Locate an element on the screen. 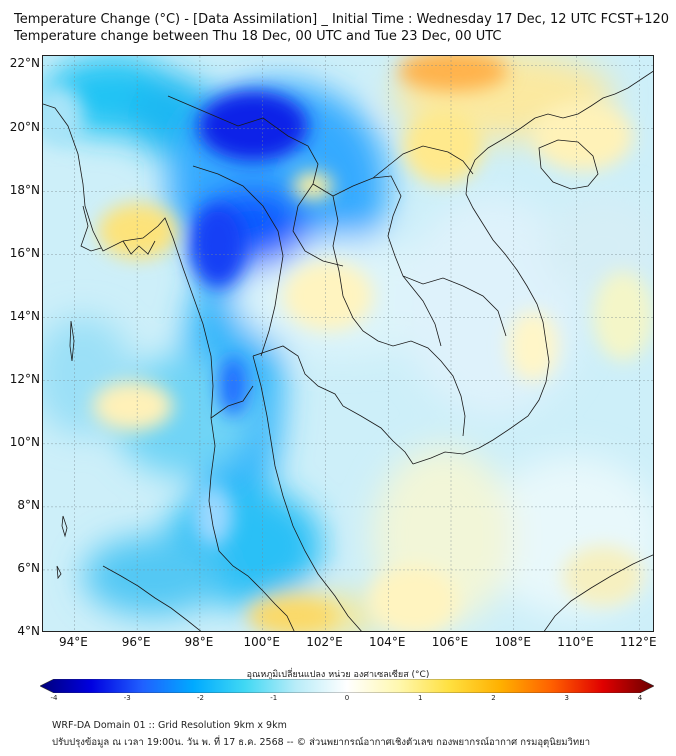 This screenshot has height=756, width=676. colorbar-tick-label: 4 is located at coordinates (640, 698).